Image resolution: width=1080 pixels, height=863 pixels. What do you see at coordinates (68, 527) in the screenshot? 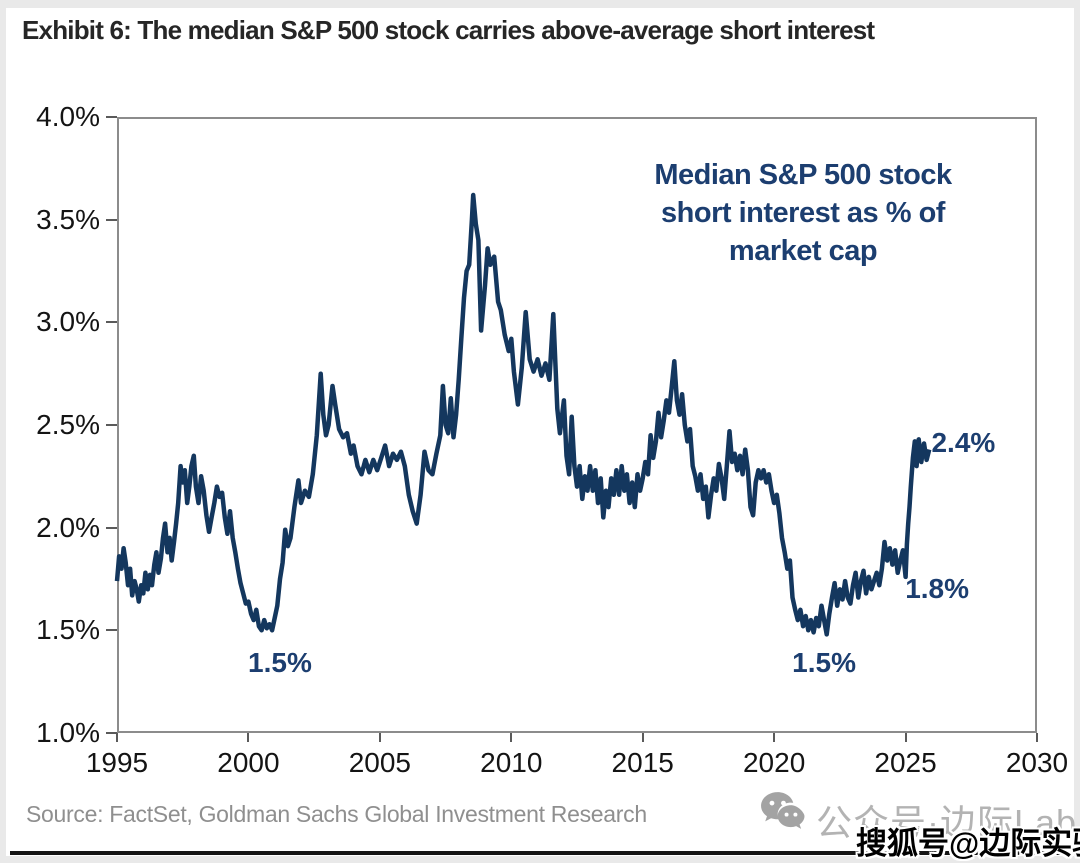
I see `y-axis-label: 2.0%` at bounding box center [68, 527].